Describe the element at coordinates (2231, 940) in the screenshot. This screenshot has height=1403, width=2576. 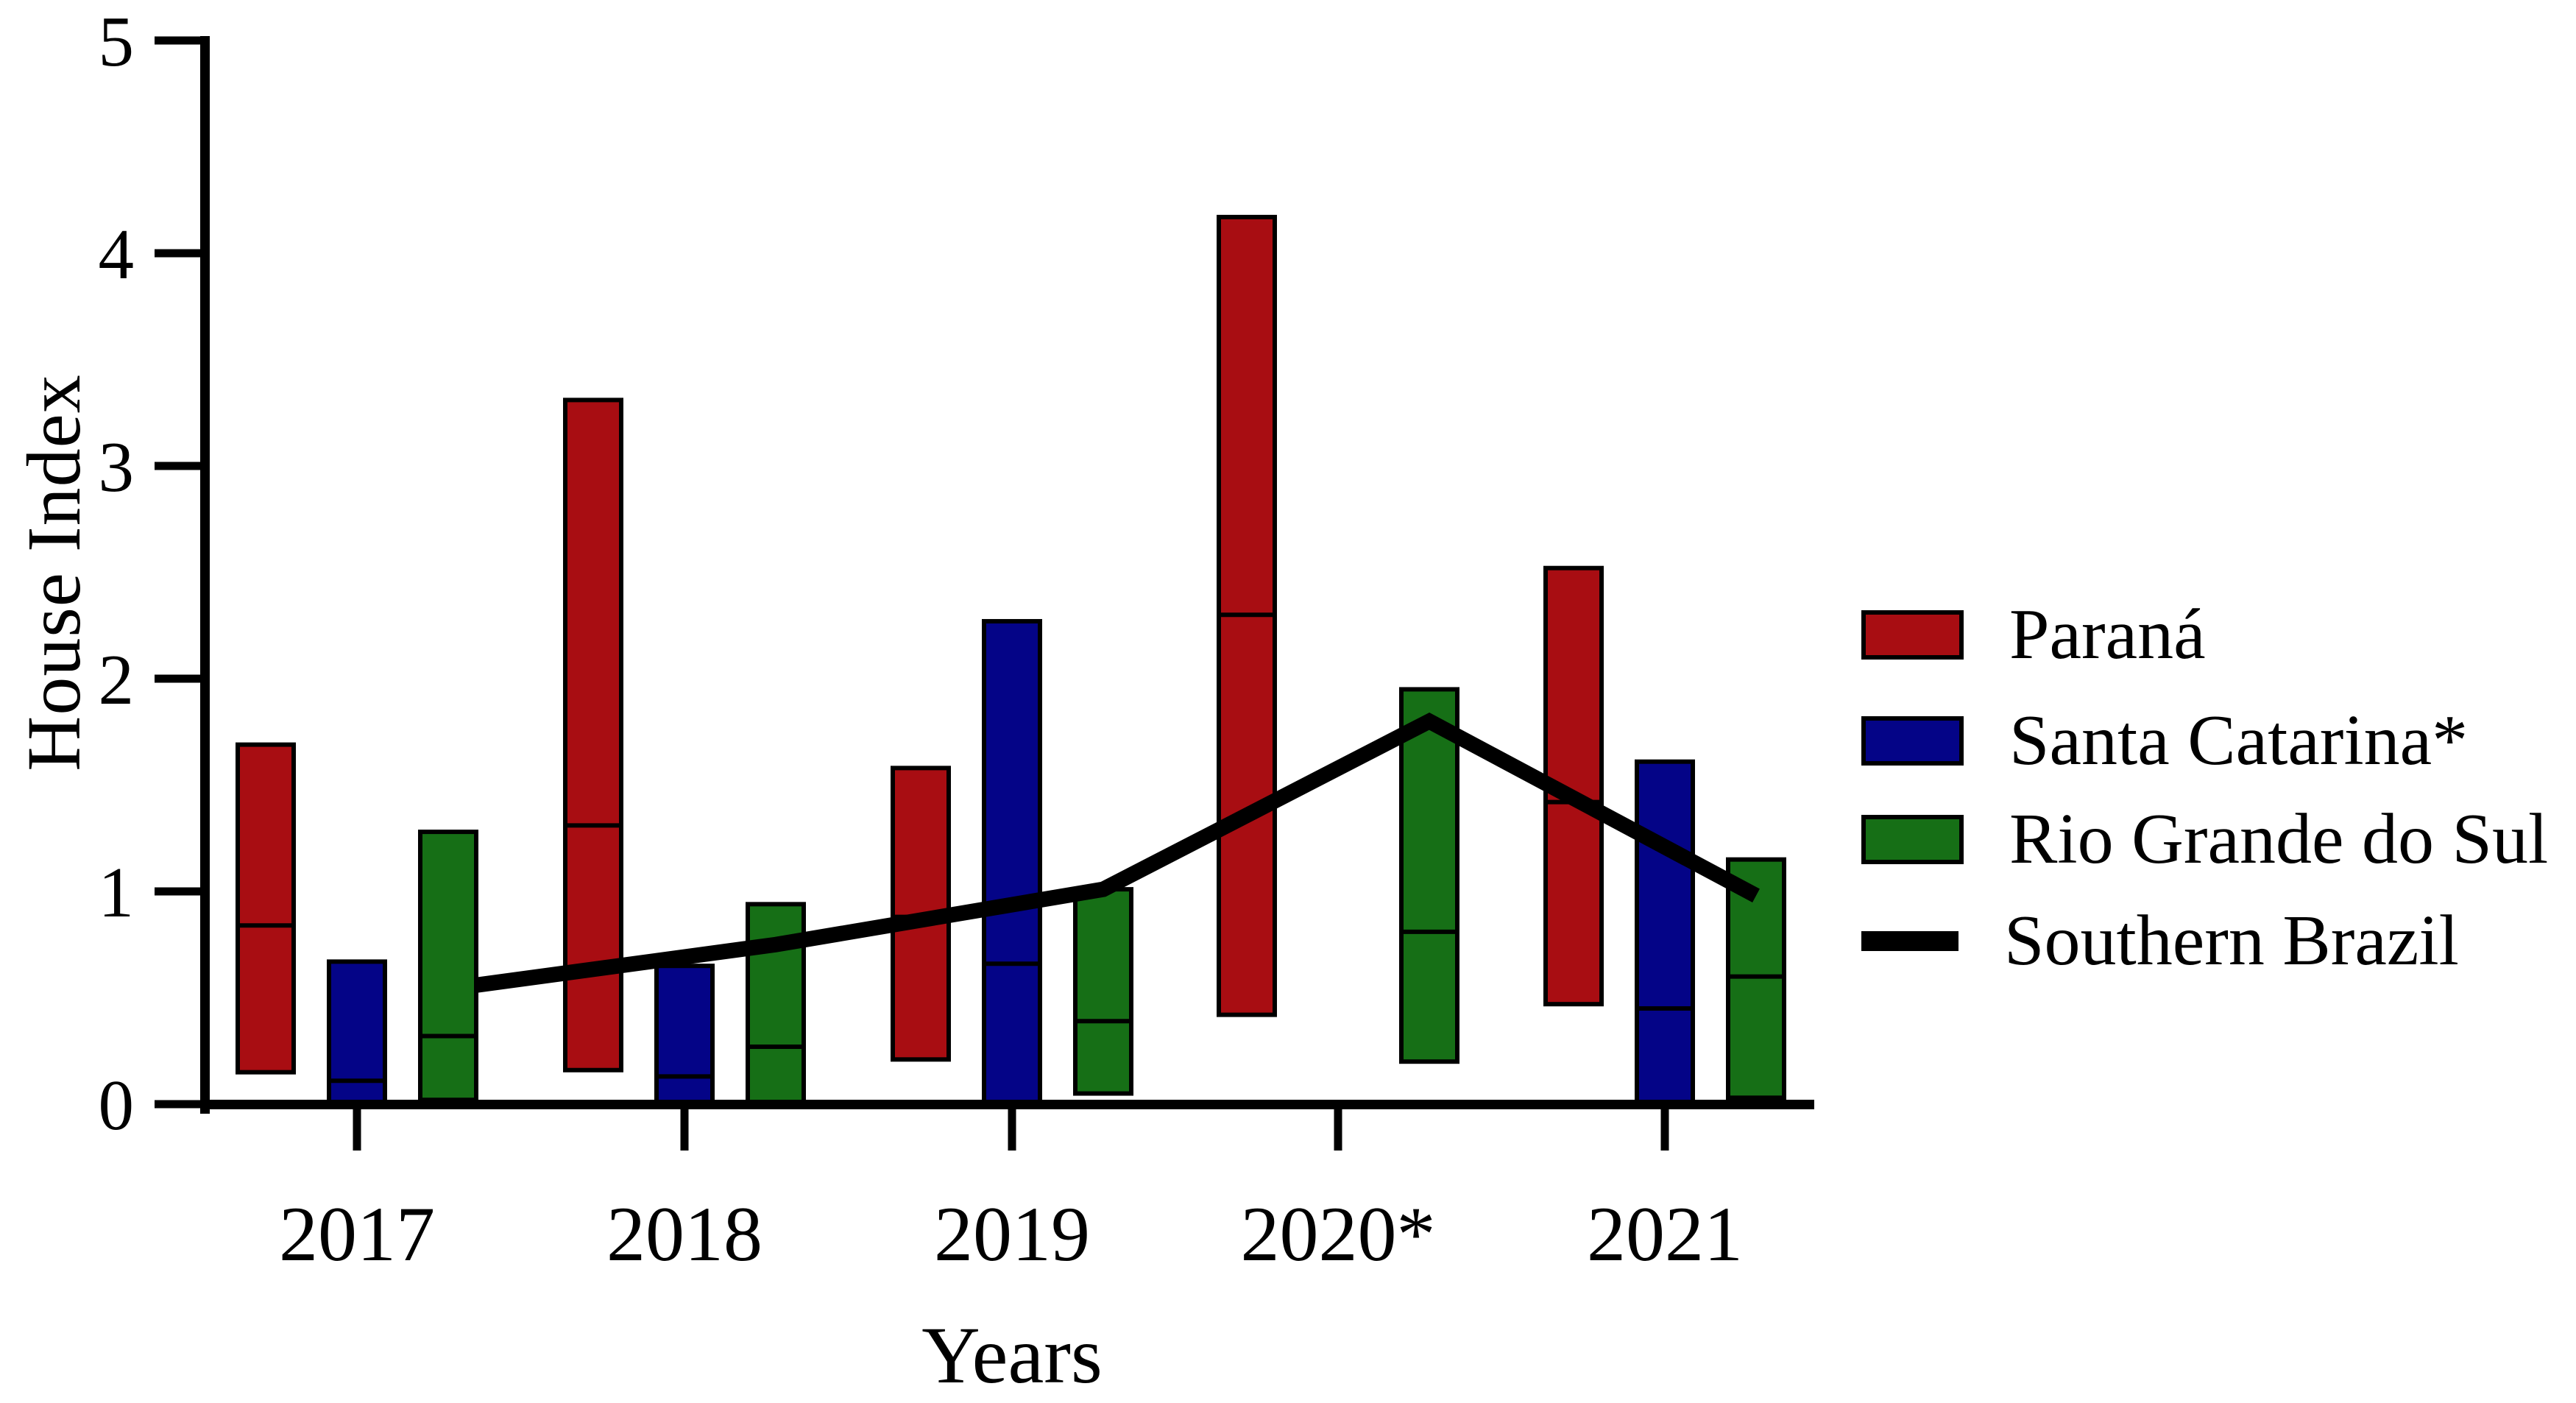
I see `legend-label-southern-brazil: Southern Brazil` at that location.